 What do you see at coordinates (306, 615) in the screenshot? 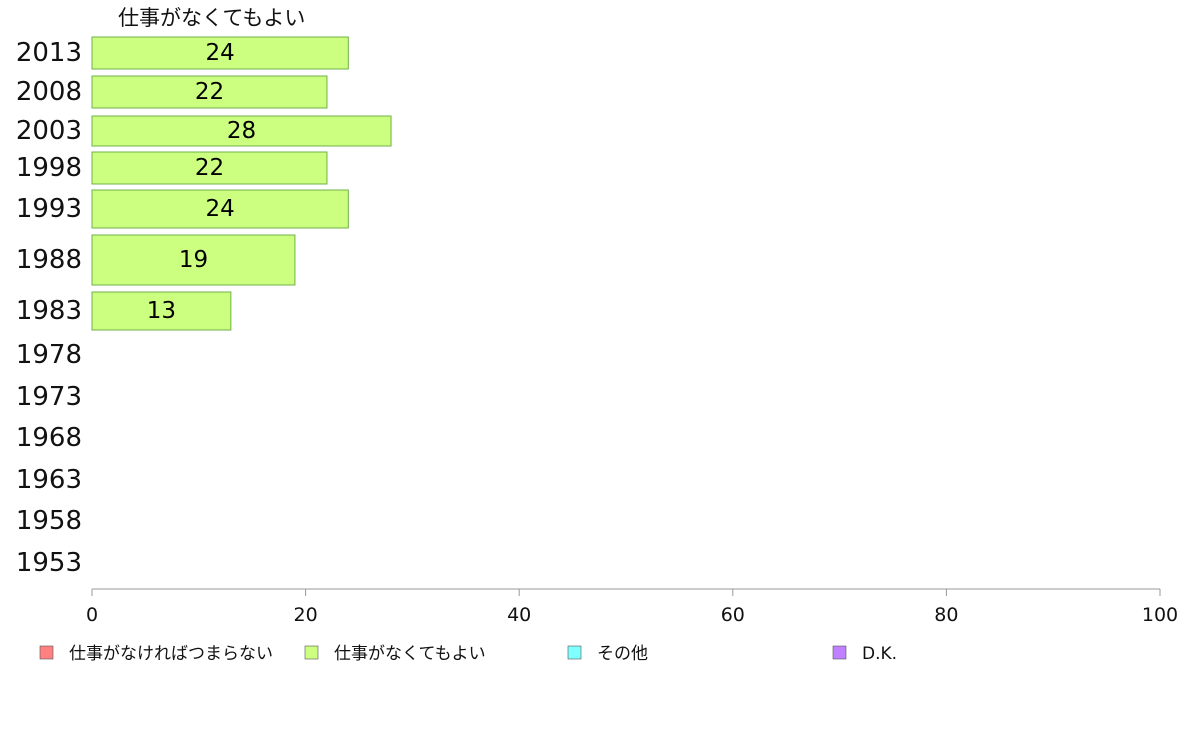
I see `x-tick-label-20: 20` at bounding box center [306, 615].